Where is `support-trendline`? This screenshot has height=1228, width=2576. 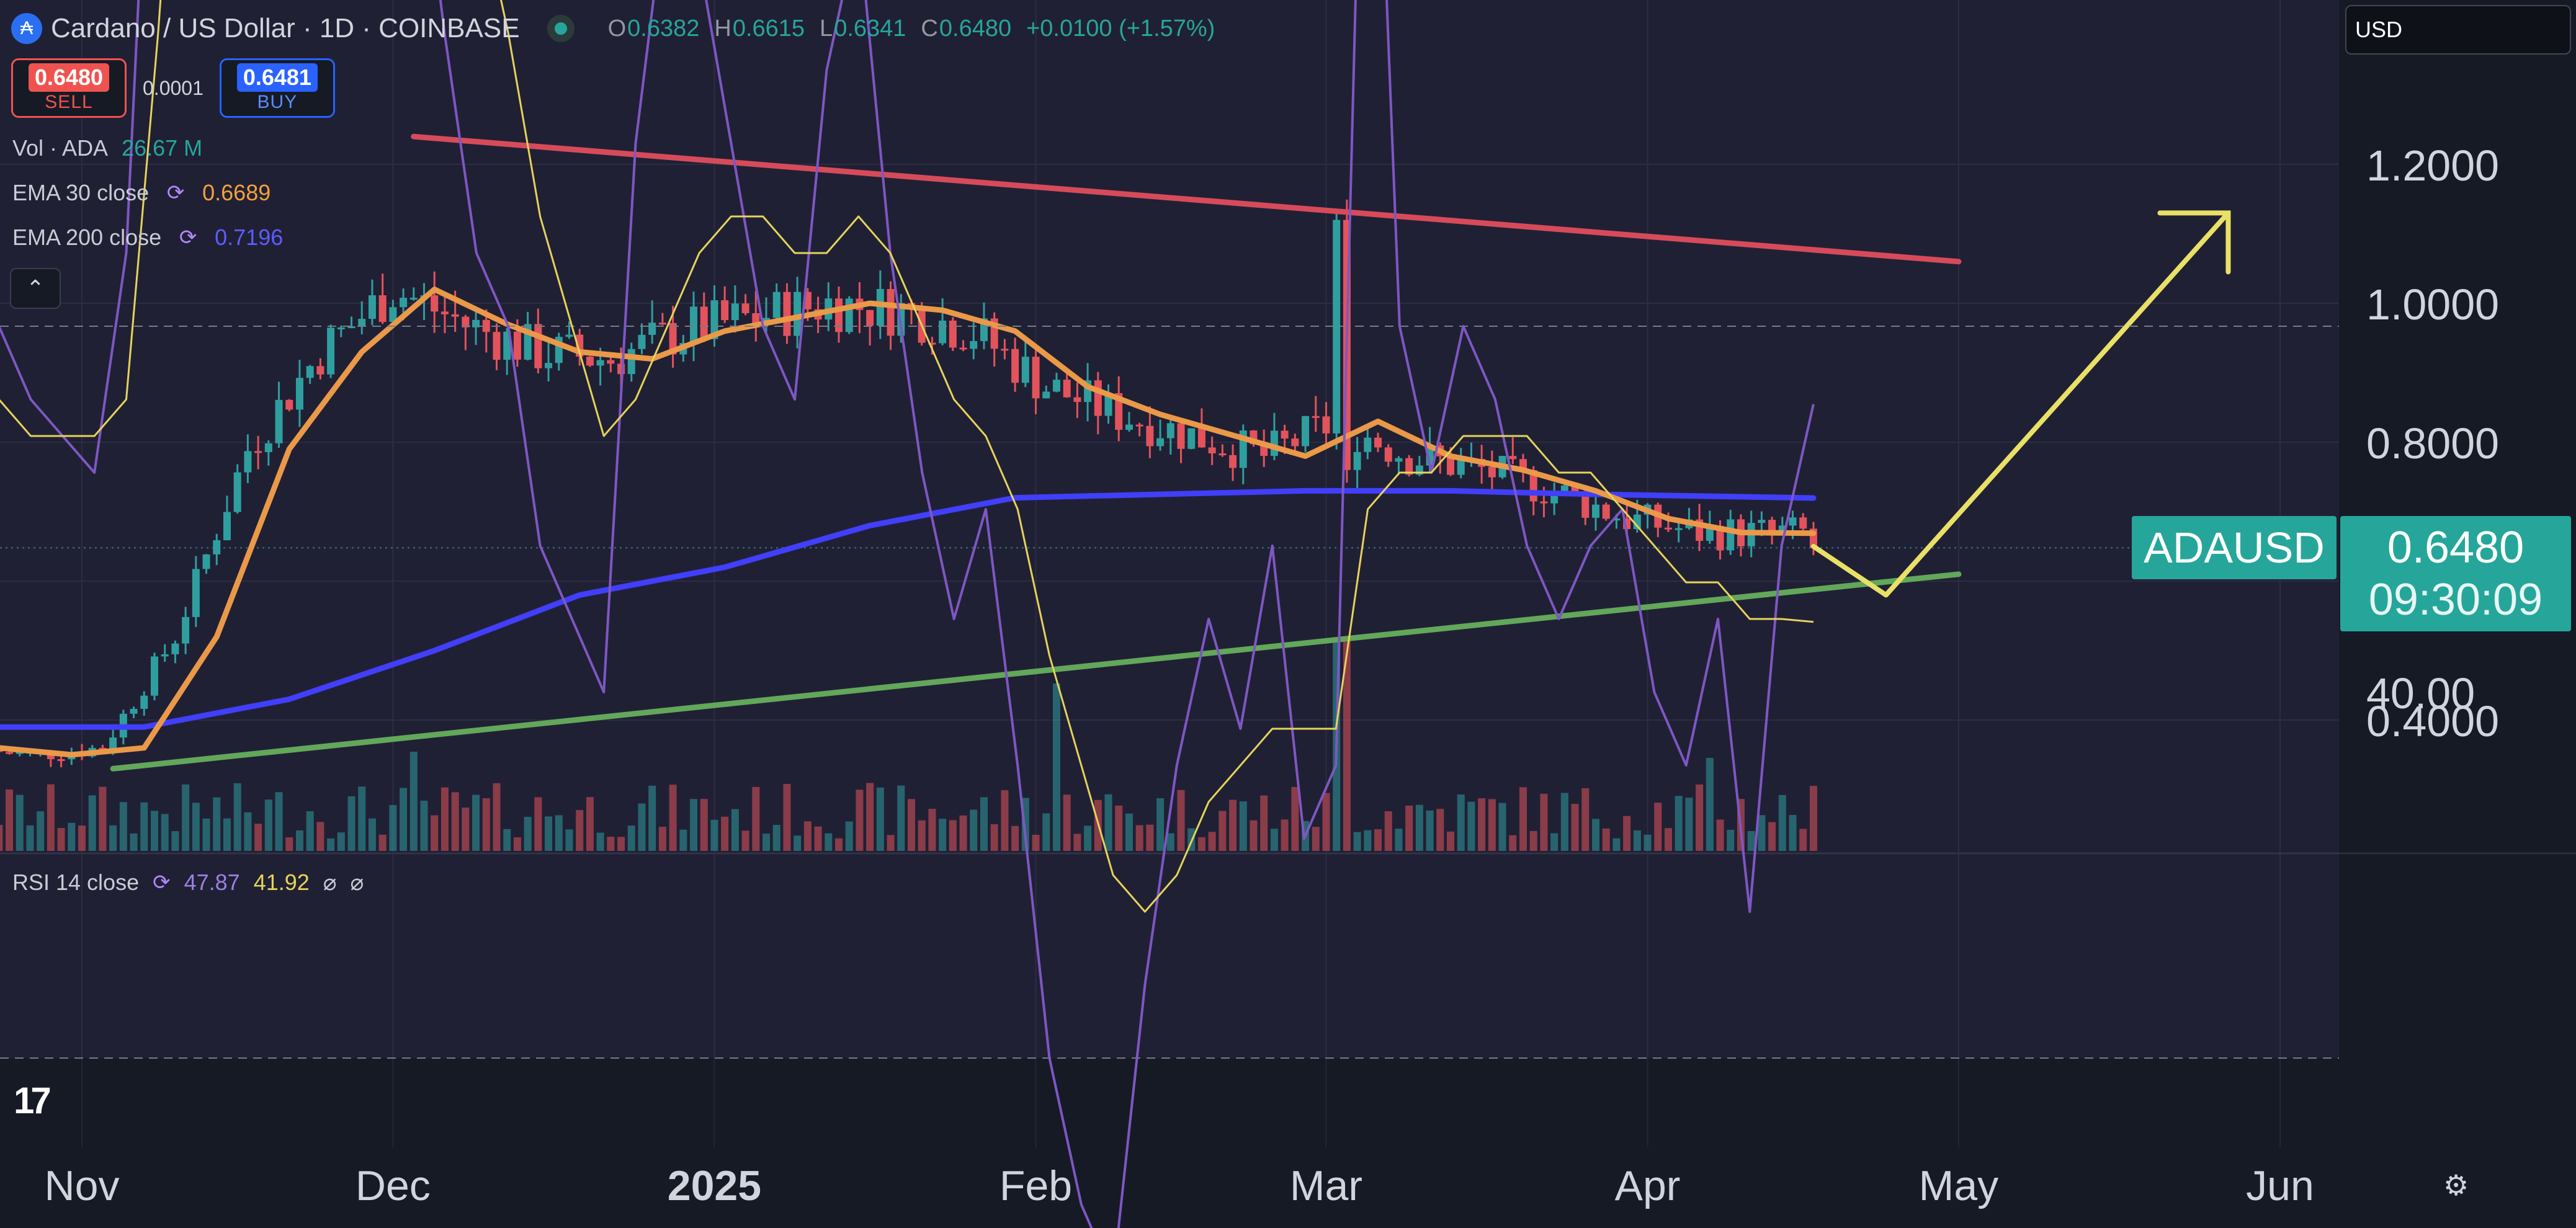
support-trendline is located at coordinates (1036, 672).